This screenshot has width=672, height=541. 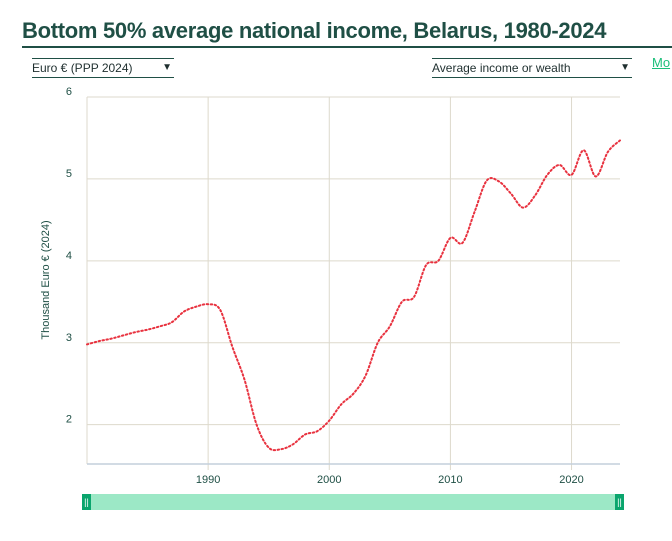 I want to click on currency-select-value: Euro € (PPP 2024), so click(x=82, y=68).